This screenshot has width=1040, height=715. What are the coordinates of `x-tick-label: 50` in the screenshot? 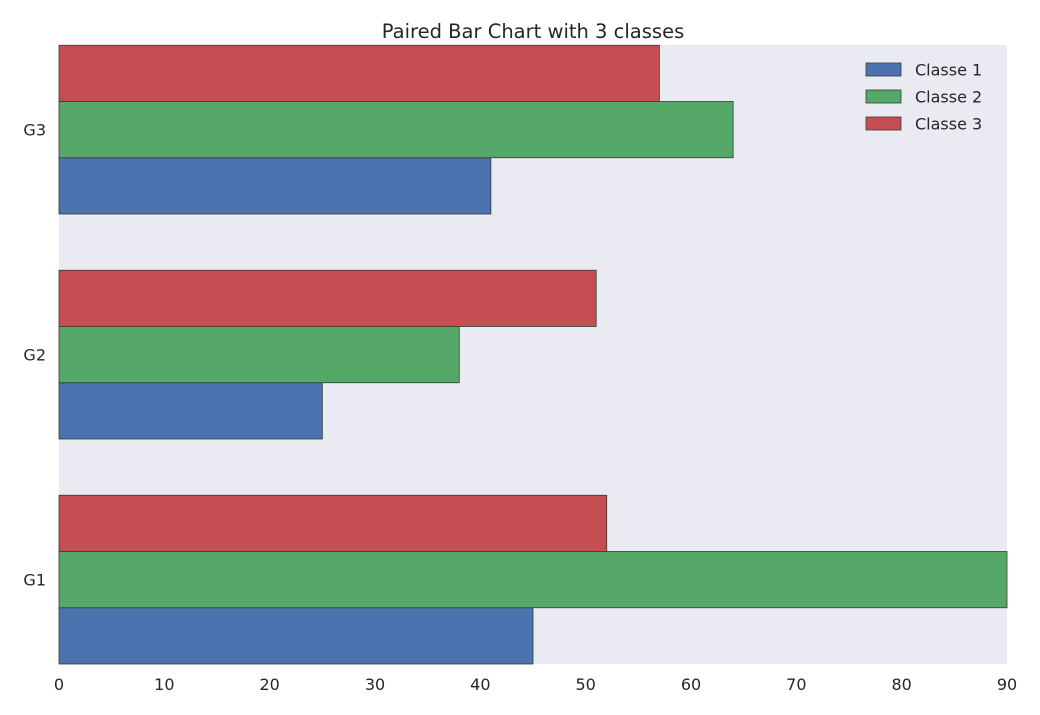 It's located at (585, 684).